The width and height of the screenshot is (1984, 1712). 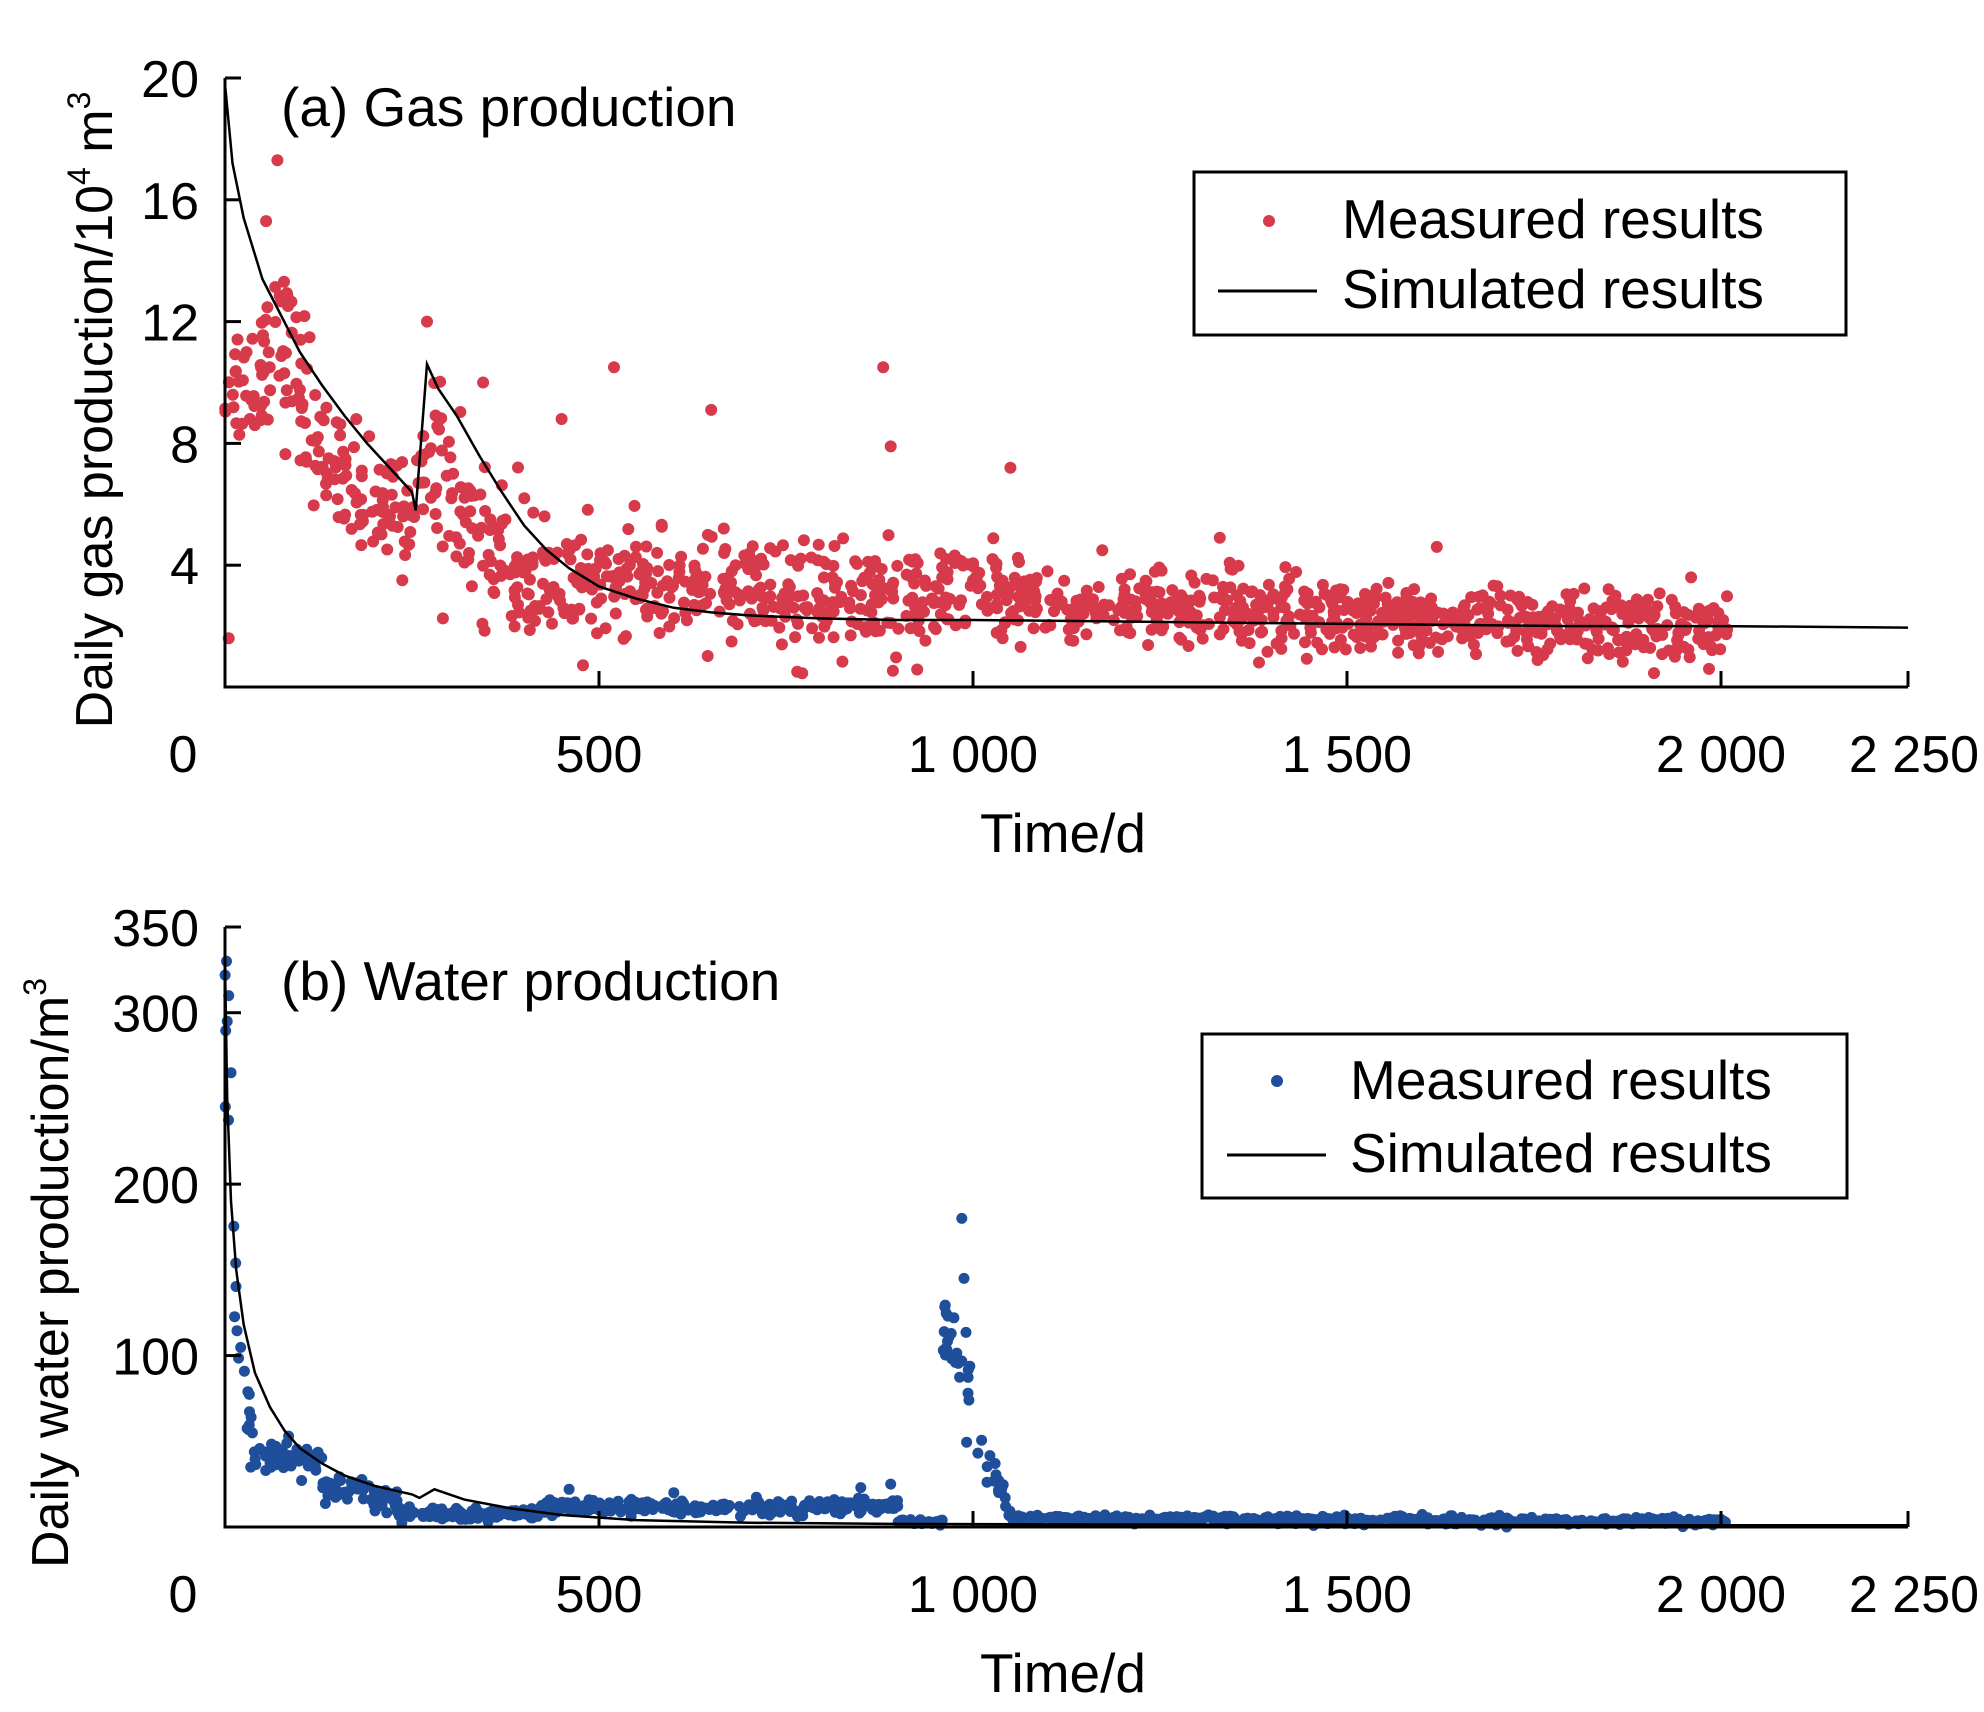 I want to click on water-y-label-main: Daily water production/m, so click(x=51, y=1282).